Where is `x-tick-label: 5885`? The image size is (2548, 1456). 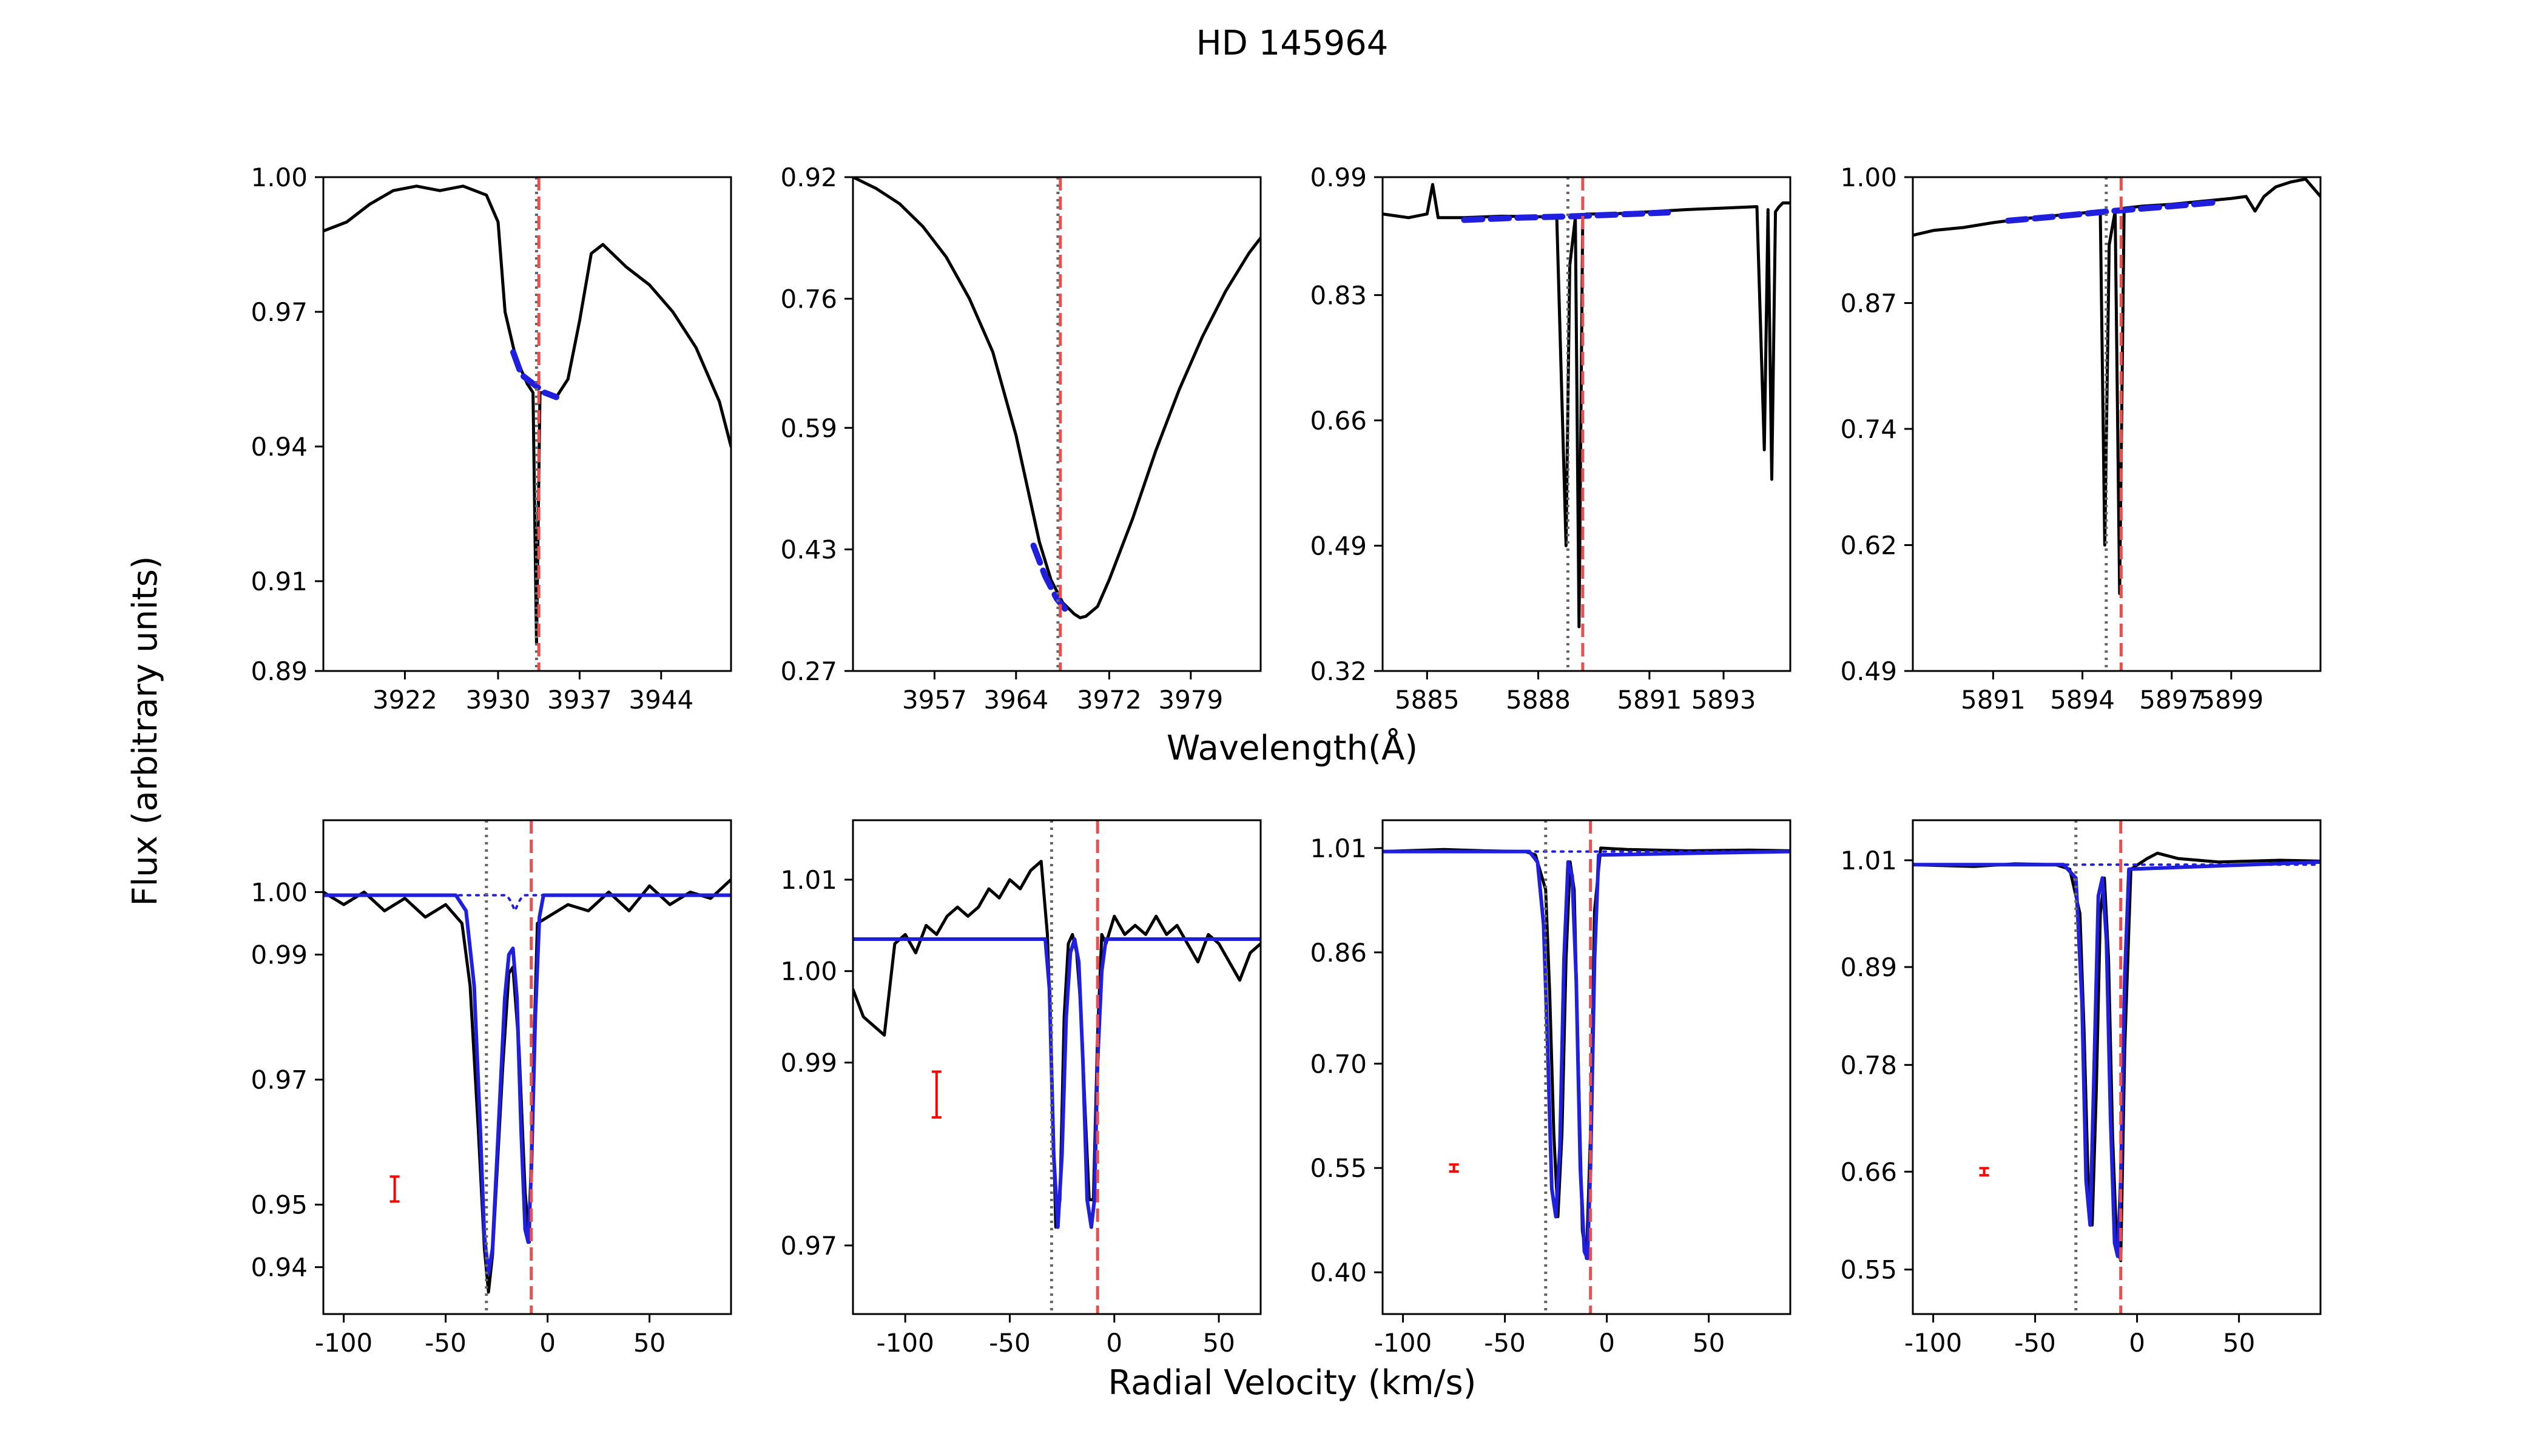 x-tick-label: 5885 is located at coordinates (1427, 700).